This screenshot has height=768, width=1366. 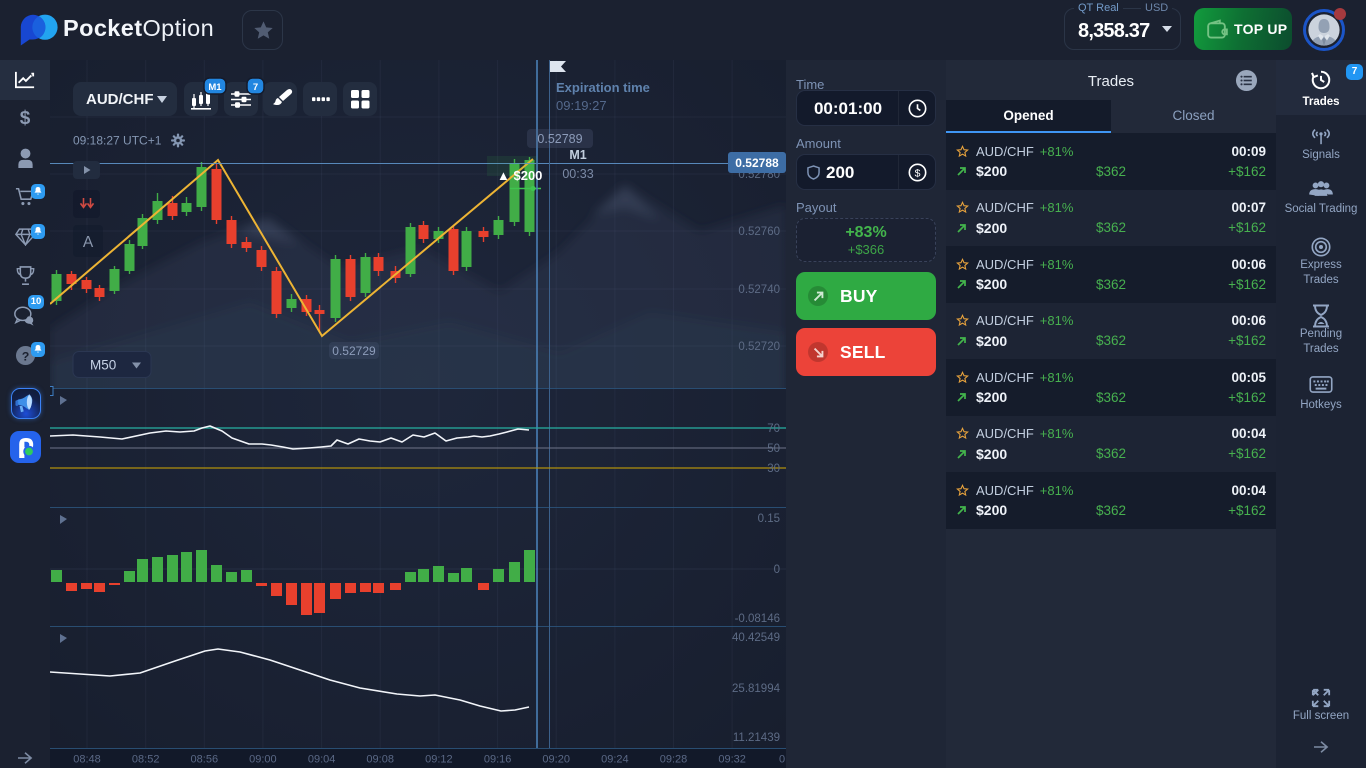 What do you see at coordinates (674, 760) in the screenshot?
I see `svg-text: 09:28` at bounding box center [674, 760].